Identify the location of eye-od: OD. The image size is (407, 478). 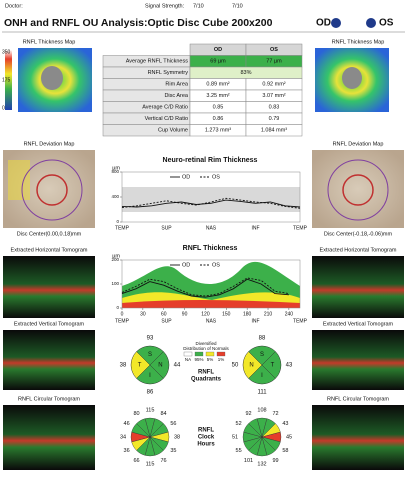
(323, 23).